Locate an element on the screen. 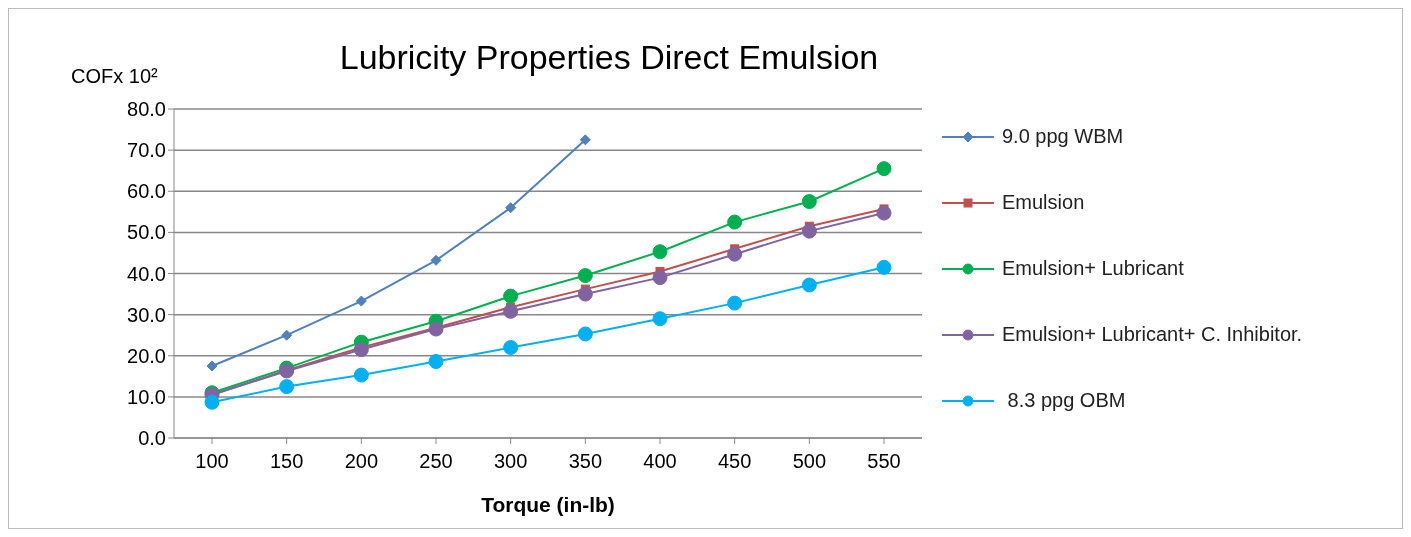  legend-label: 9.0 ppg WBM is located at coordinates (1063, 136).